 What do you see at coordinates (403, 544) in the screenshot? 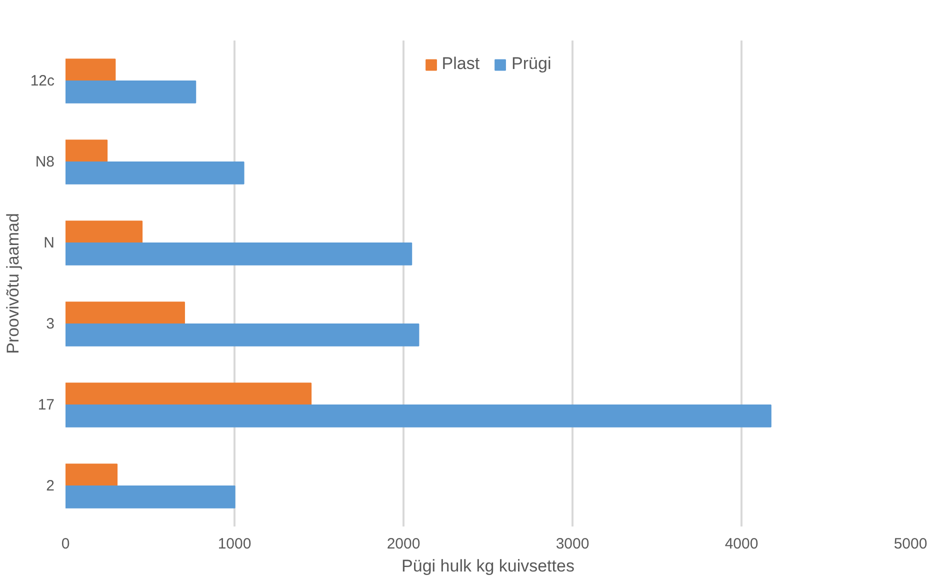
I see `x-tick-label: 2000` at bounding box center [403, 544].